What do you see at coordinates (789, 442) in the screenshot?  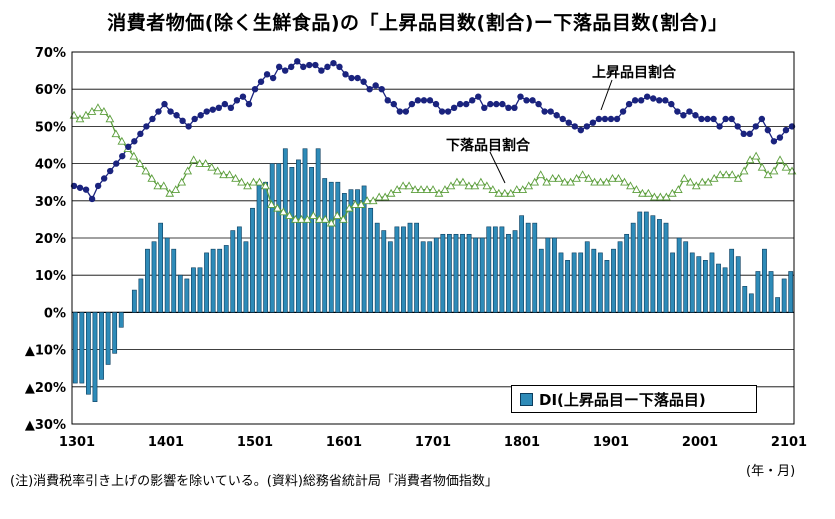 I see `x-tick-label: 2101` at bounding box center [789, 442].